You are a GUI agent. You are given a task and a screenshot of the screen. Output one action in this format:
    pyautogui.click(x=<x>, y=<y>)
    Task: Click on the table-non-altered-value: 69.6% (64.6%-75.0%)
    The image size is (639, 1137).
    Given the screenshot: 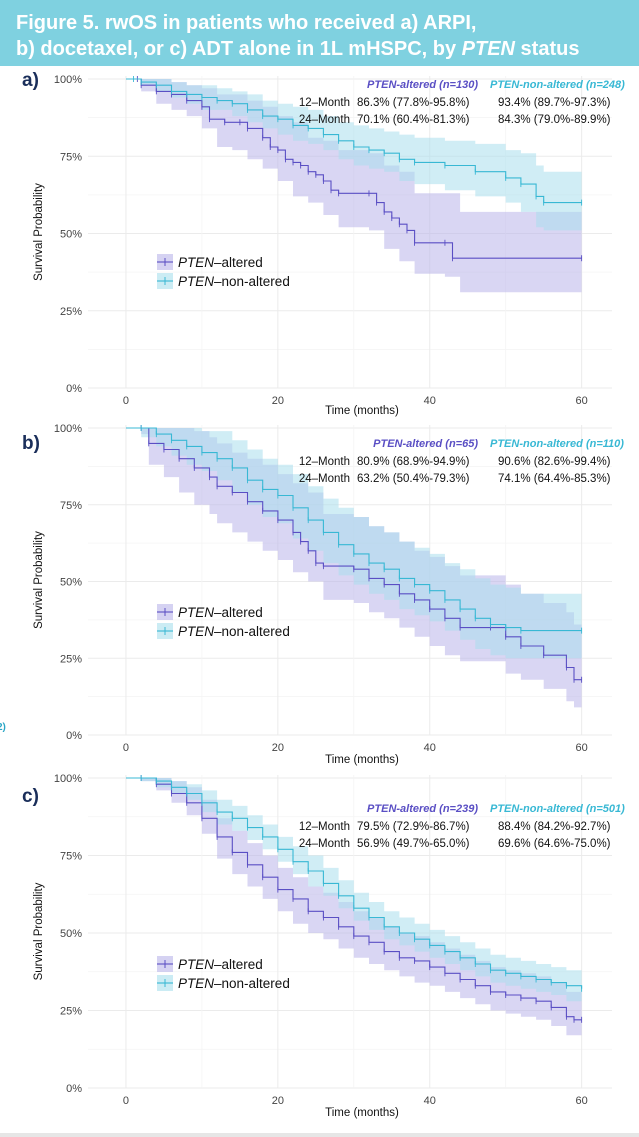 What is the action you would take?
    pyautogui.click(x=554, y=844)
    